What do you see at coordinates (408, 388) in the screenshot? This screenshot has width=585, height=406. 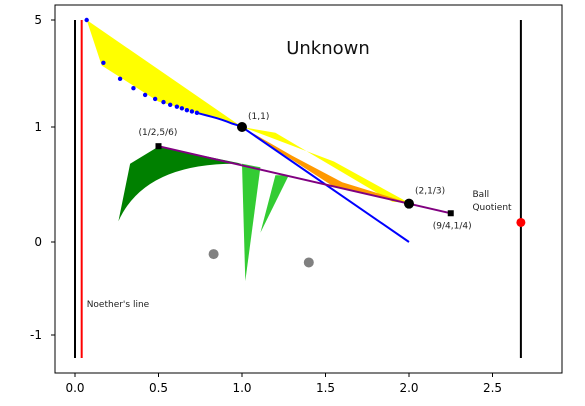 I see `x-tick-label: 2.0` at bounding box center [408, 388].